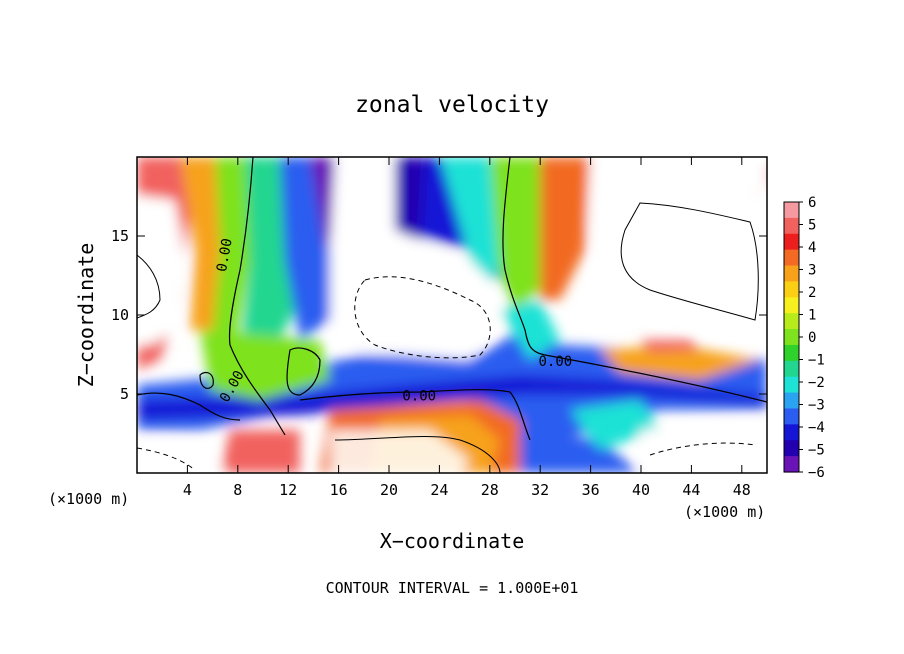 The height and width of the screenshot is (654, 904). Describe the element at coordinates (724, 512) in the screenshot. I see `x-unit-right: (×1000 m)` at that location.